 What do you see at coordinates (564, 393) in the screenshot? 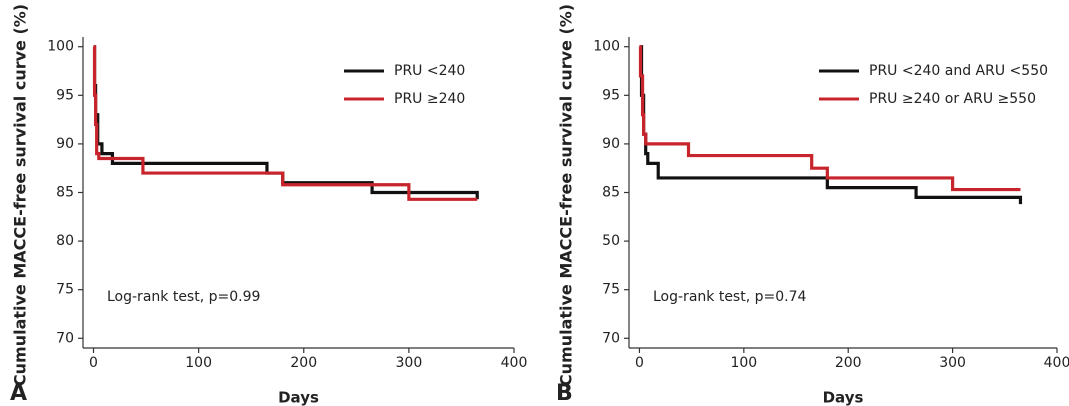
I see `panel-letter: B` at bounding box center [564, 393].